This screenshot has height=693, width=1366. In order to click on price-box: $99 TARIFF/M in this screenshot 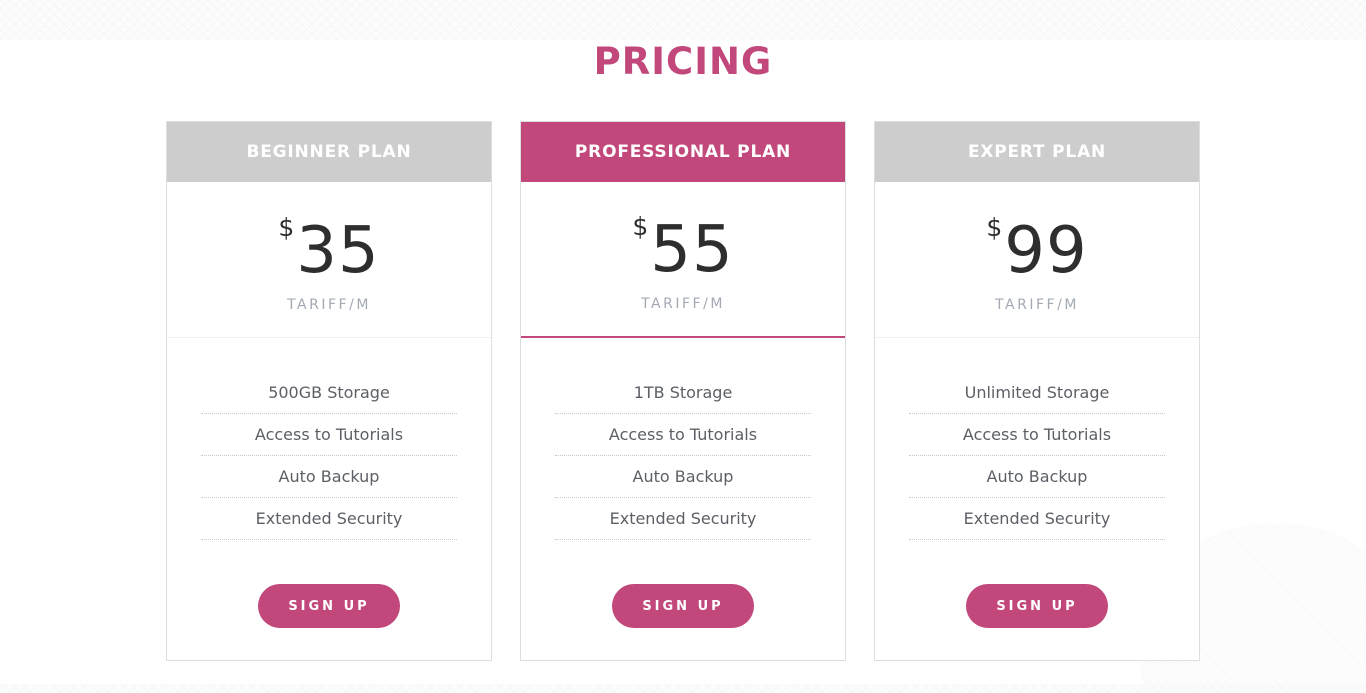, I will do `click(1037, 260)`.